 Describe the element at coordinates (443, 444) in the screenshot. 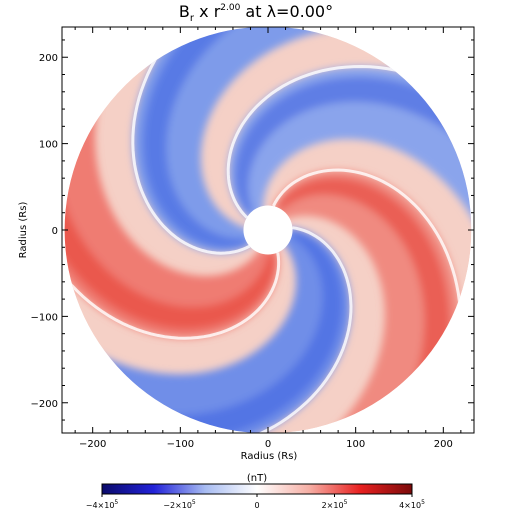

I see `x-tick-label: 200` at that location.